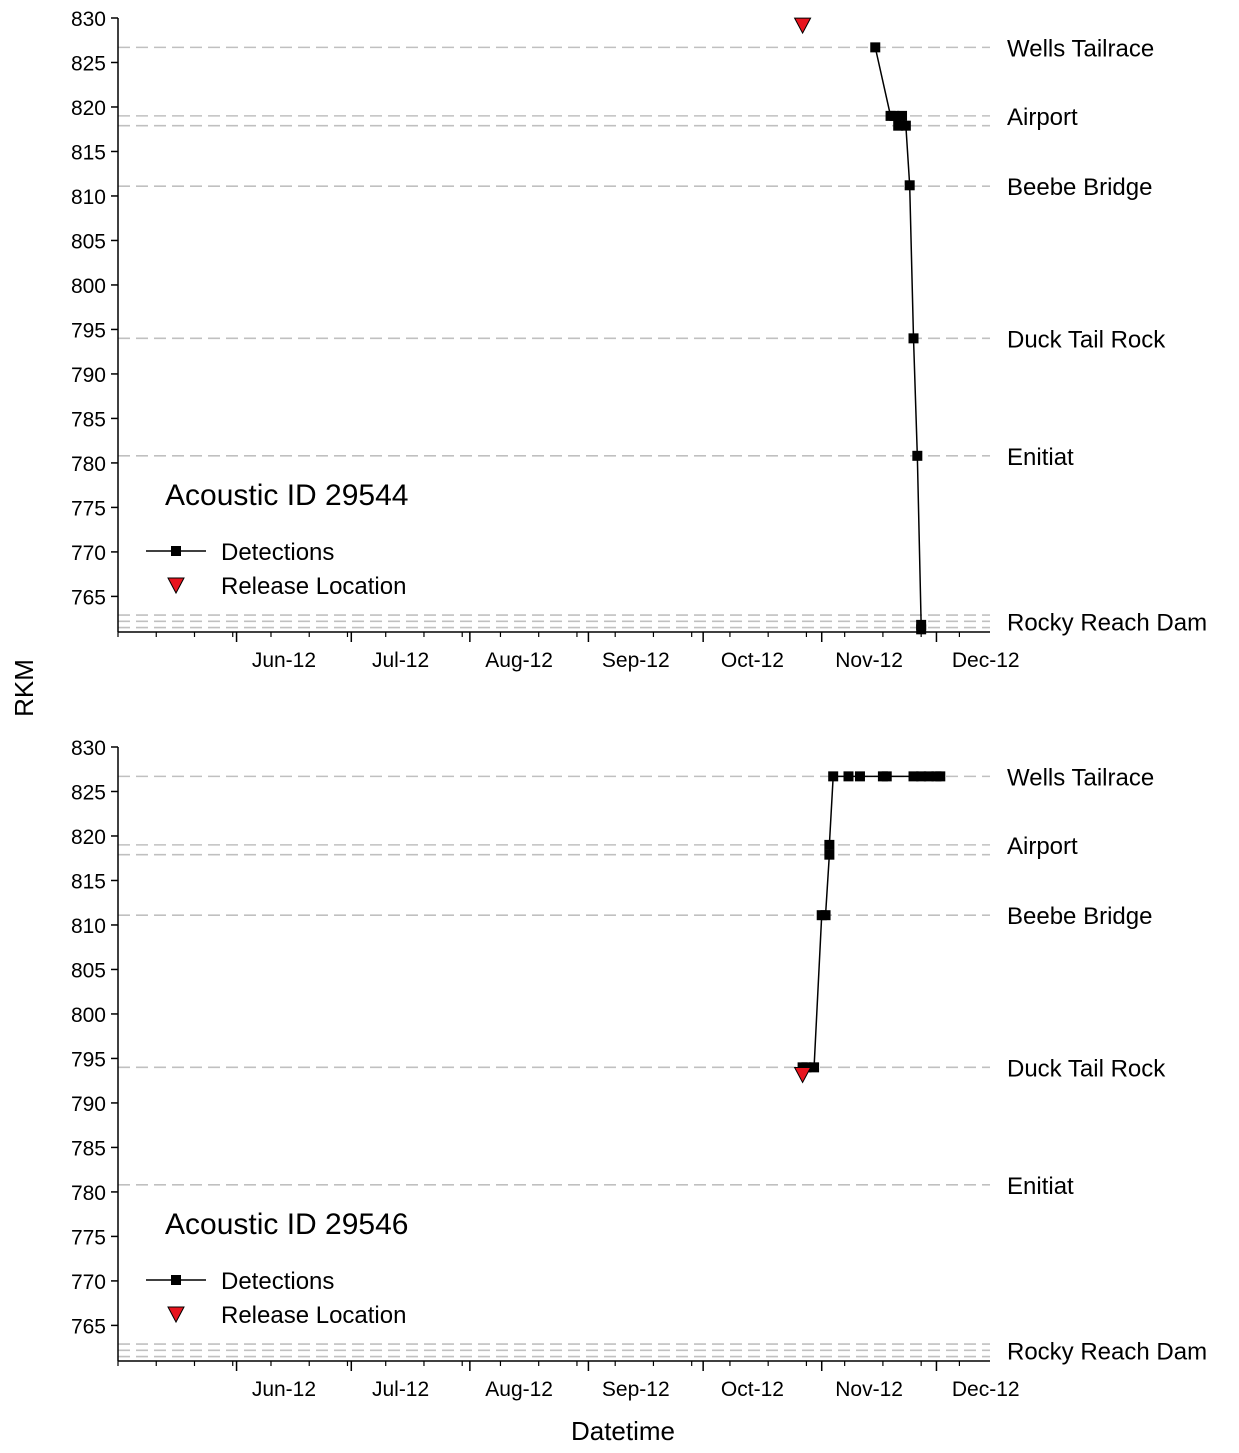  What do you see at coordinates (286, 495) in the screenshot?
I see `chart-title: Acoustic ID 29544` at bounding box center [286, 495].